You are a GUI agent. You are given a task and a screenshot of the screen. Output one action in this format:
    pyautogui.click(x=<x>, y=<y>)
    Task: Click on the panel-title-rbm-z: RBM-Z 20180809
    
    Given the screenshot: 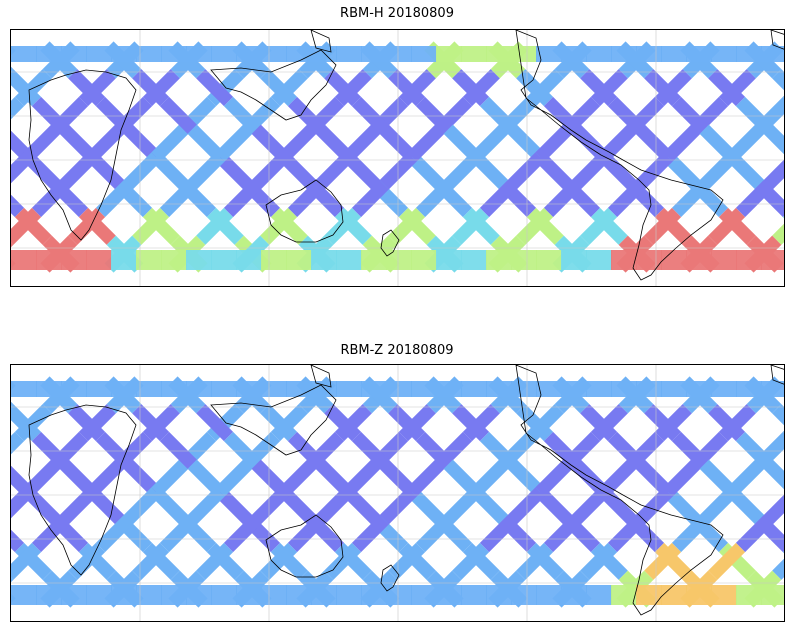 What is the action you would take?
    pyautogui.click(x=397, y=350)
    